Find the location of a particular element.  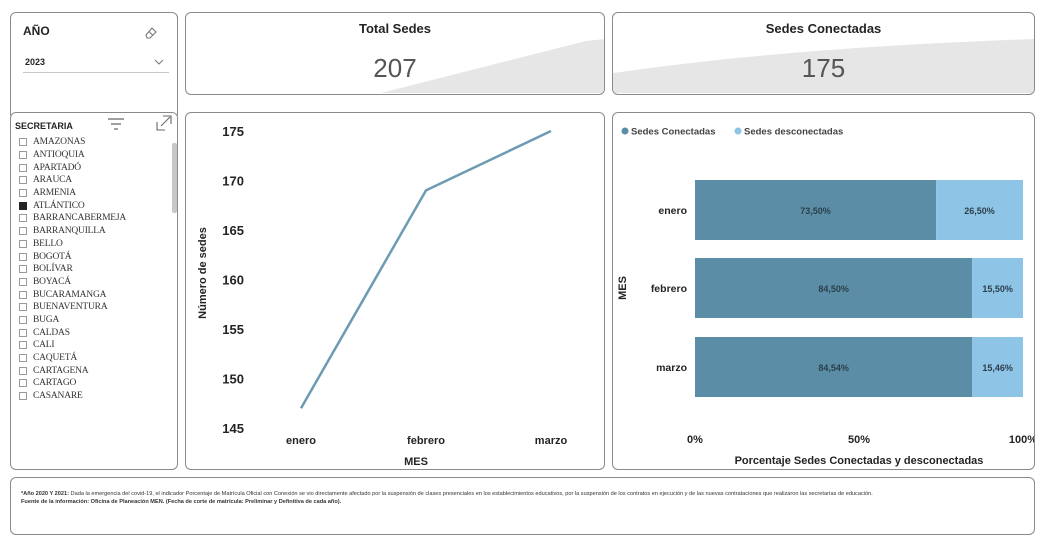

secretaria-item: CALI is located at coordinates (93, 345).